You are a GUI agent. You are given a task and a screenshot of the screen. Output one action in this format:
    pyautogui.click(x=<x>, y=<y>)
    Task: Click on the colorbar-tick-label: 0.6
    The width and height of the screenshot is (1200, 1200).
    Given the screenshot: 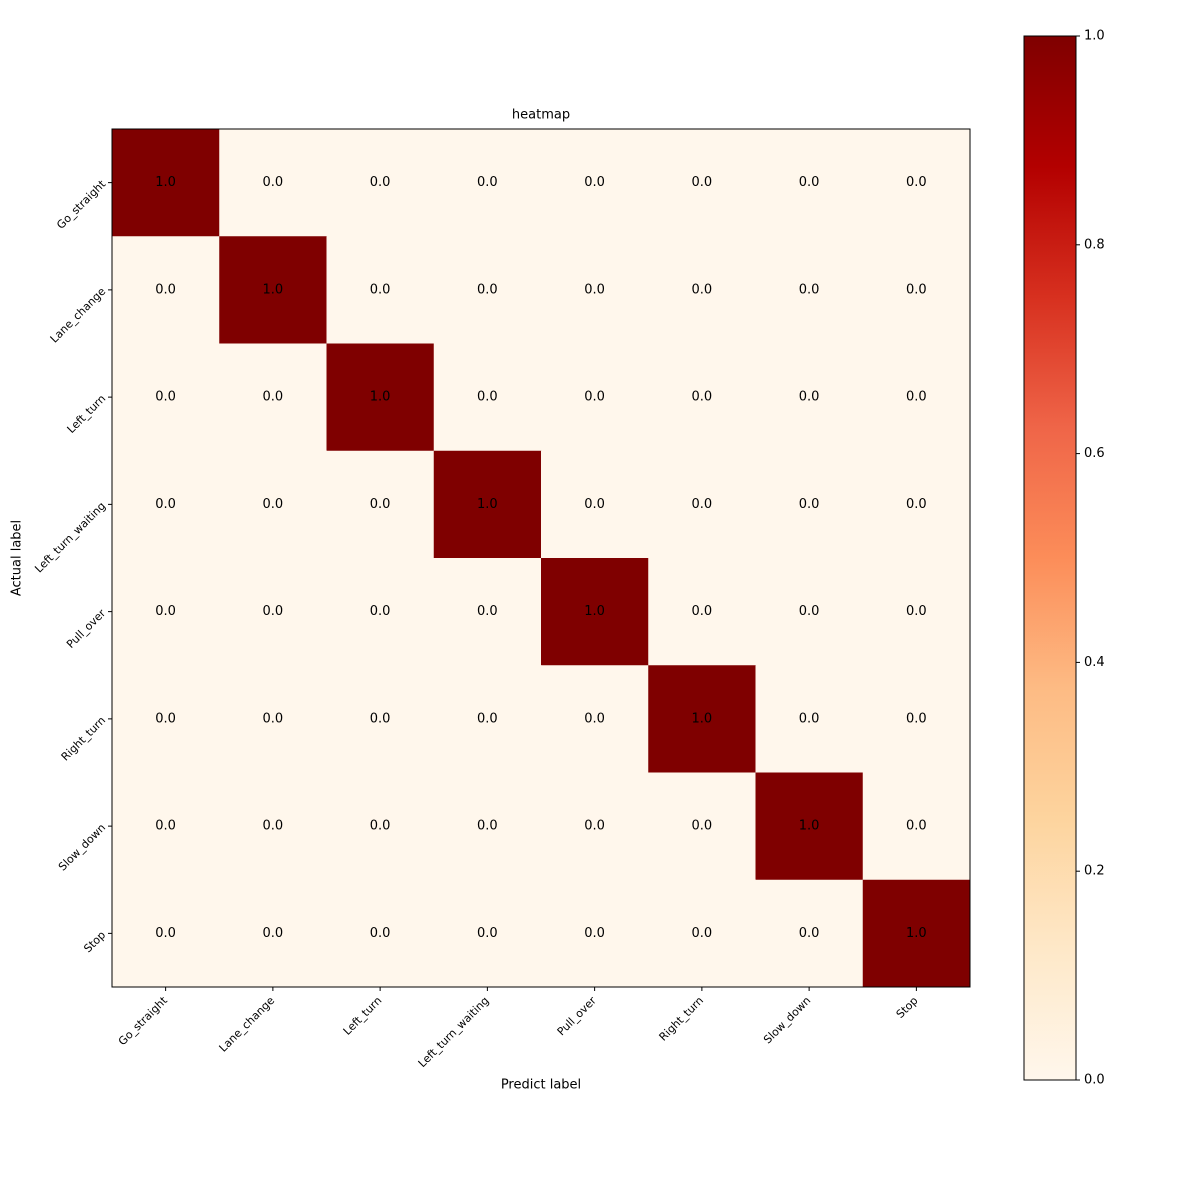 What is the action you would take?
    pyautogui.click(x=1094, y=453)
    